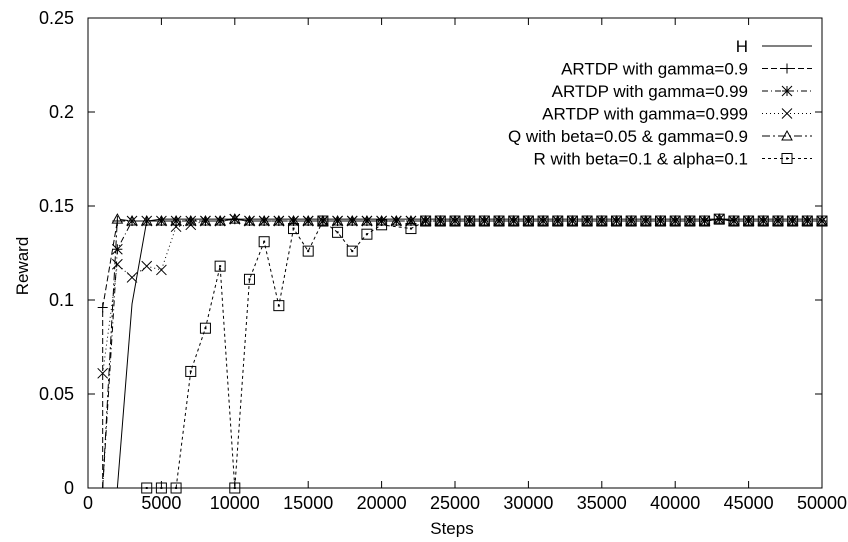  I want to click on legend-label: ARTDP with gamma=0.999, so click(645, 114).